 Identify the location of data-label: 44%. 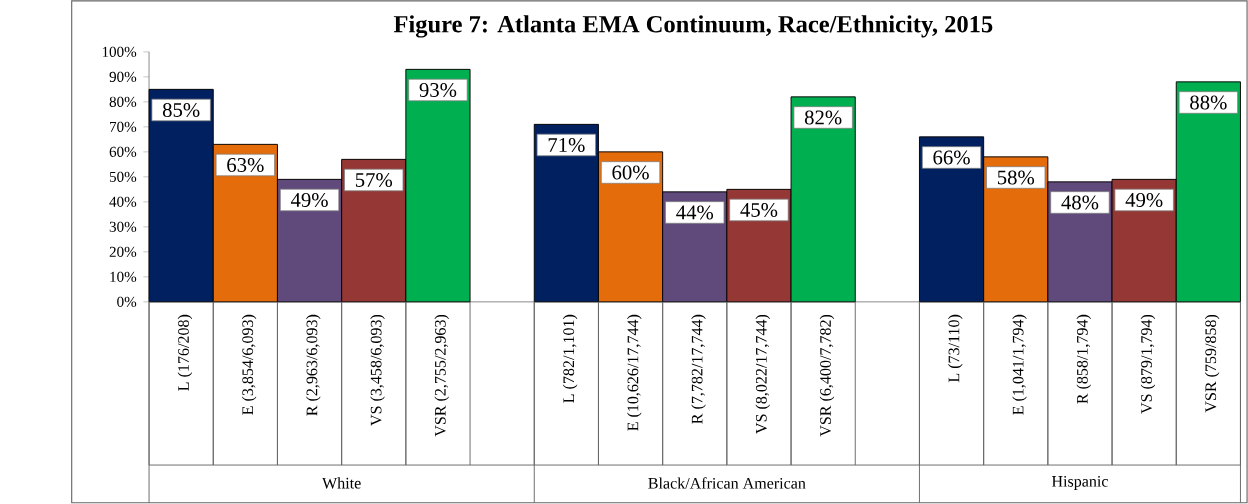
(695, 212).